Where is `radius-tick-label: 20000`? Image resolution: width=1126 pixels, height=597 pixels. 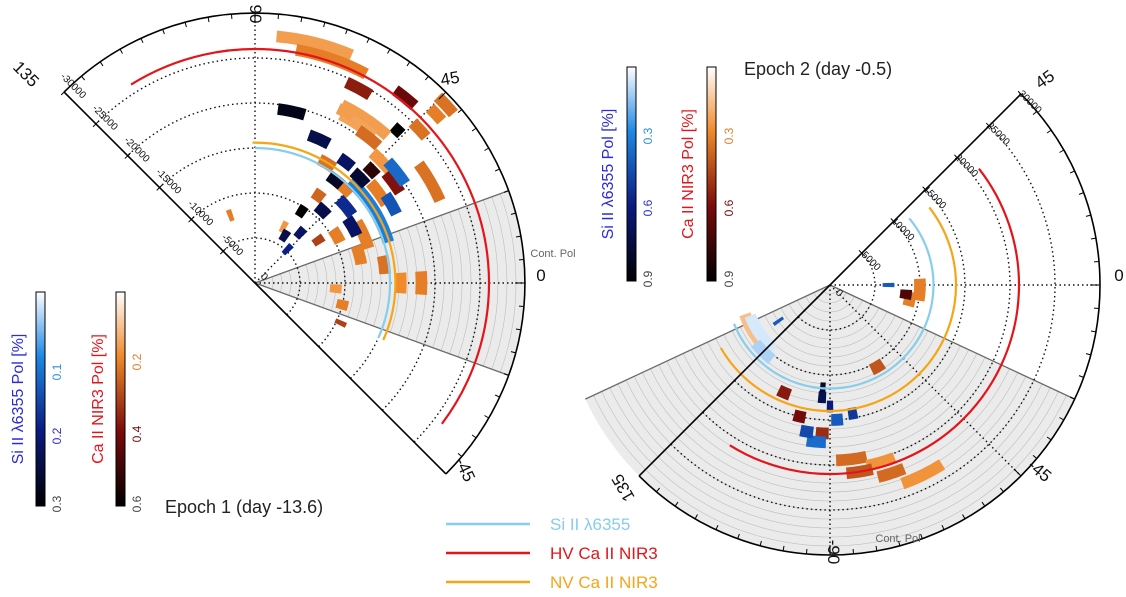
radius-tick-label: 20000 is located at coordinates (966, 166).